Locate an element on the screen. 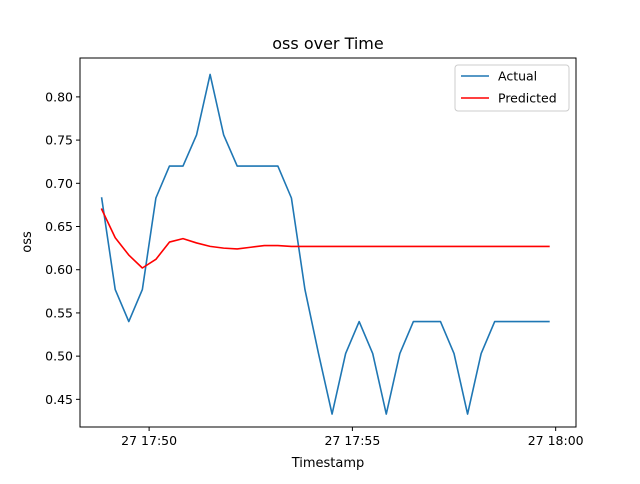  y-tick-label: 0.60 is located at coordinates (59, 269).